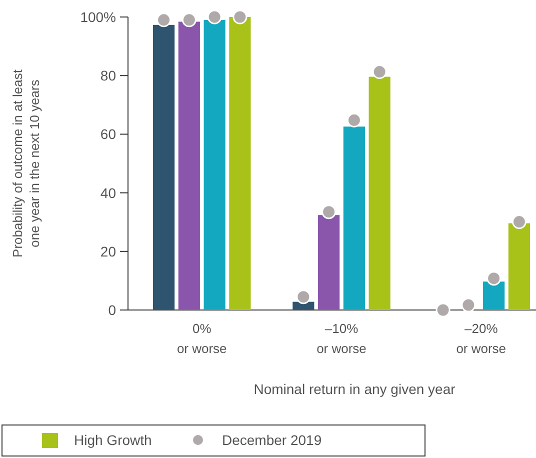  What do you see at coordinates (201, 338) in the screenshot?
I see `x-tick-label: 0% or worse` at bounding box center [201, 338].